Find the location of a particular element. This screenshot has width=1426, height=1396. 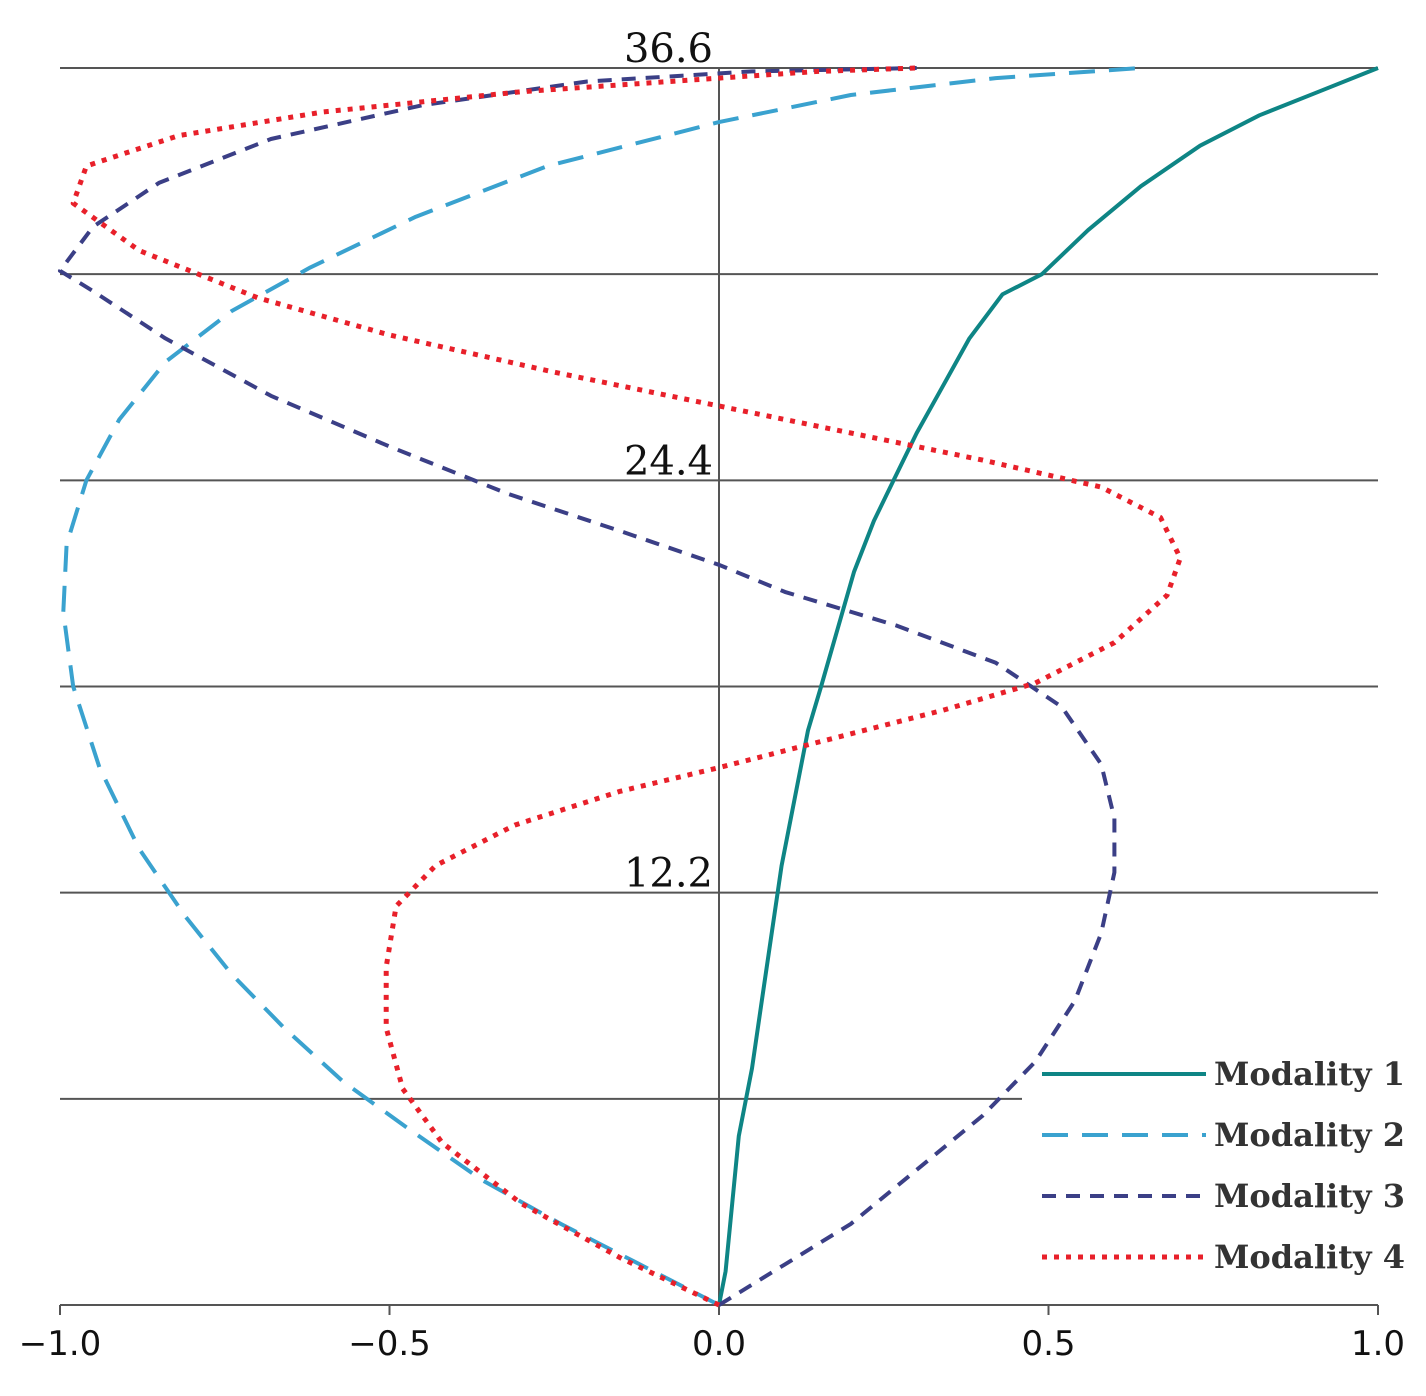

legend-label-2: Modality 2 is located at coordinates (1309, 1135).